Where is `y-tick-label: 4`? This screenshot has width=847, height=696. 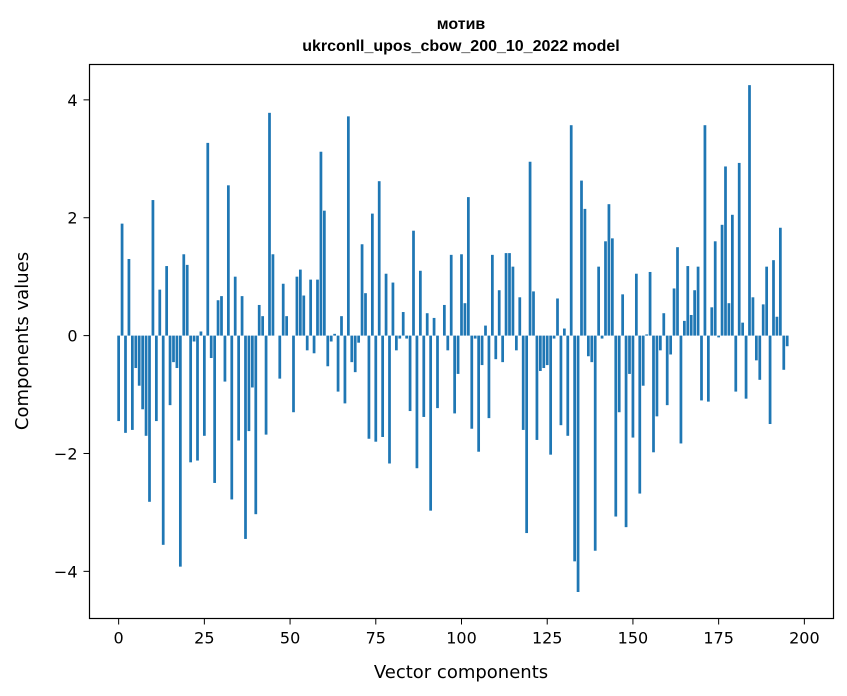 y-tick-label: 4 is located at coordinates (72, 100).